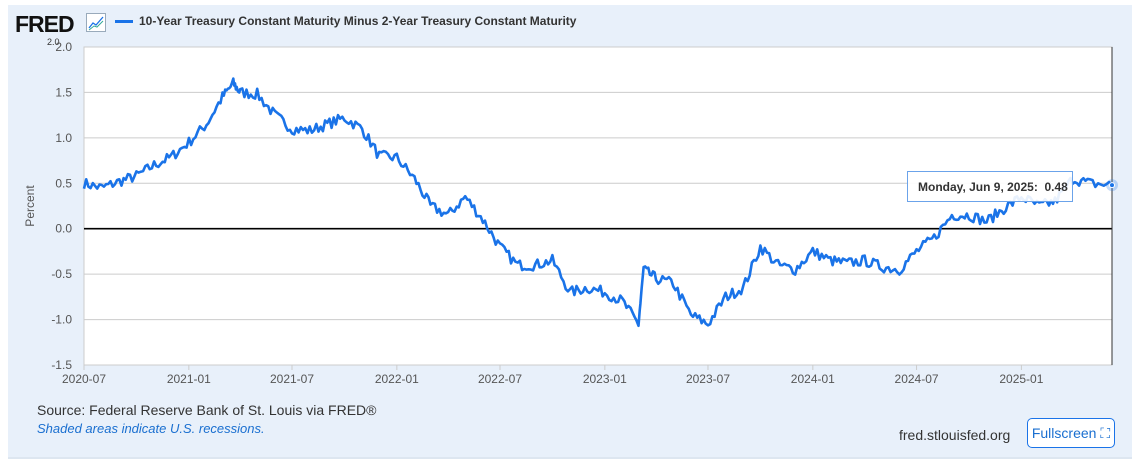 The height and width of the screenshot is (466, 1142). Describe the element at coordinates (1064, 433) in the screenshot. I see `fullscreen-label: Fullscreen` at that location.